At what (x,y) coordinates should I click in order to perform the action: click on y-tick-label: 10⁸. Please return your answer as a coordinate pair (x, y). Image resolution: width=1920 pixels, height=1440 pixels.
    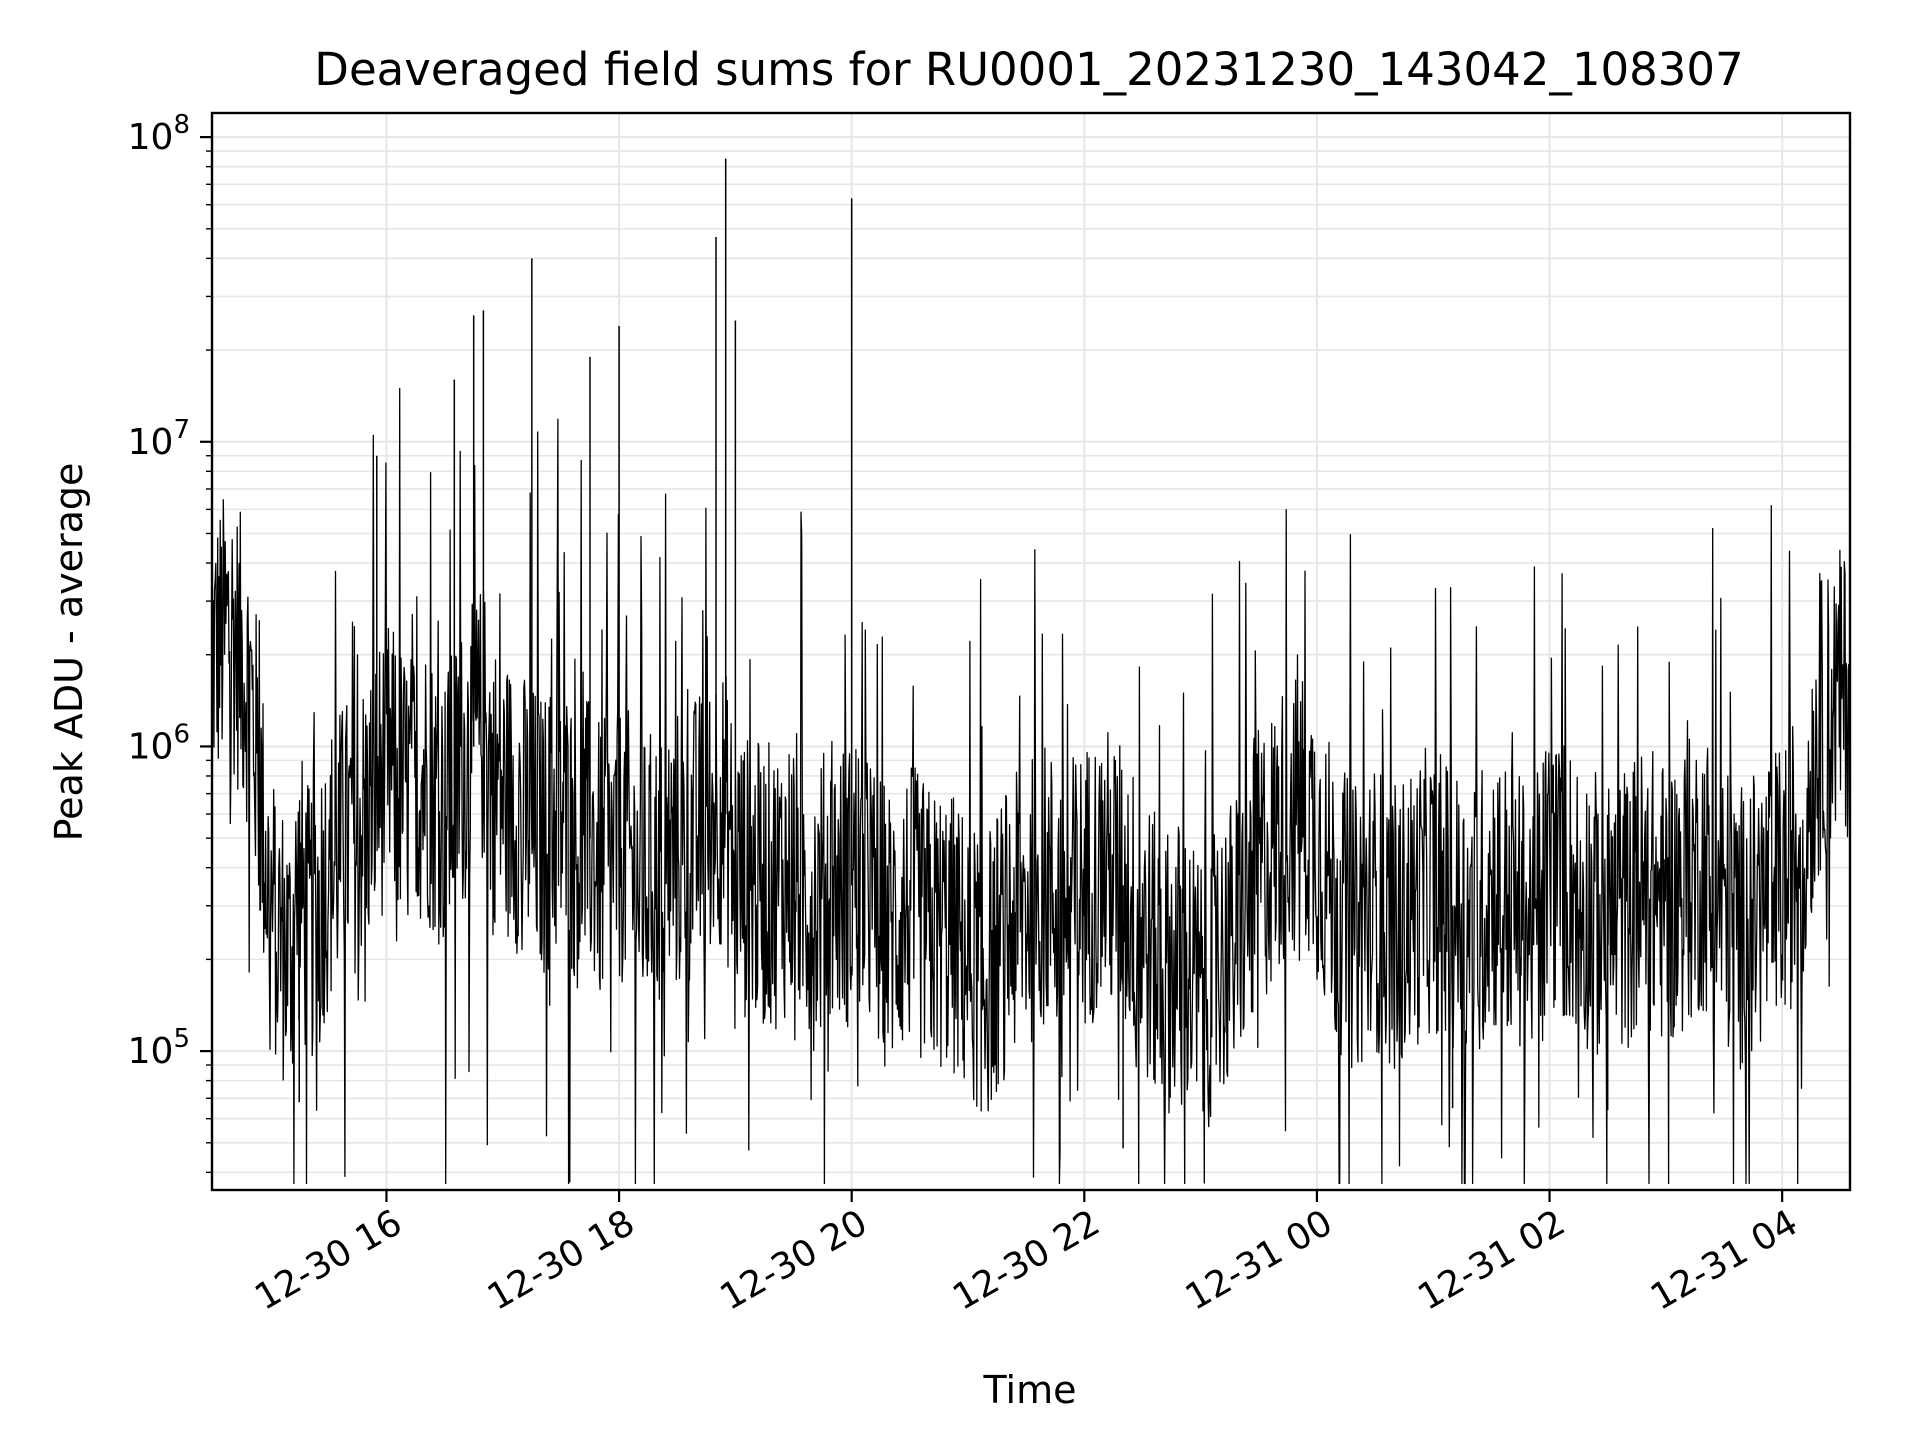
    Looking at the image, I should click on (159, 134).